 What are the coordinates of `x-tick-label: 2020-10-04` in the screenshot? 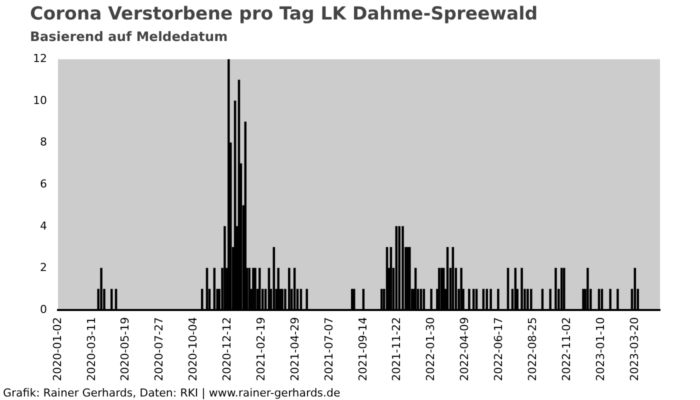 It's located at (193, 349).